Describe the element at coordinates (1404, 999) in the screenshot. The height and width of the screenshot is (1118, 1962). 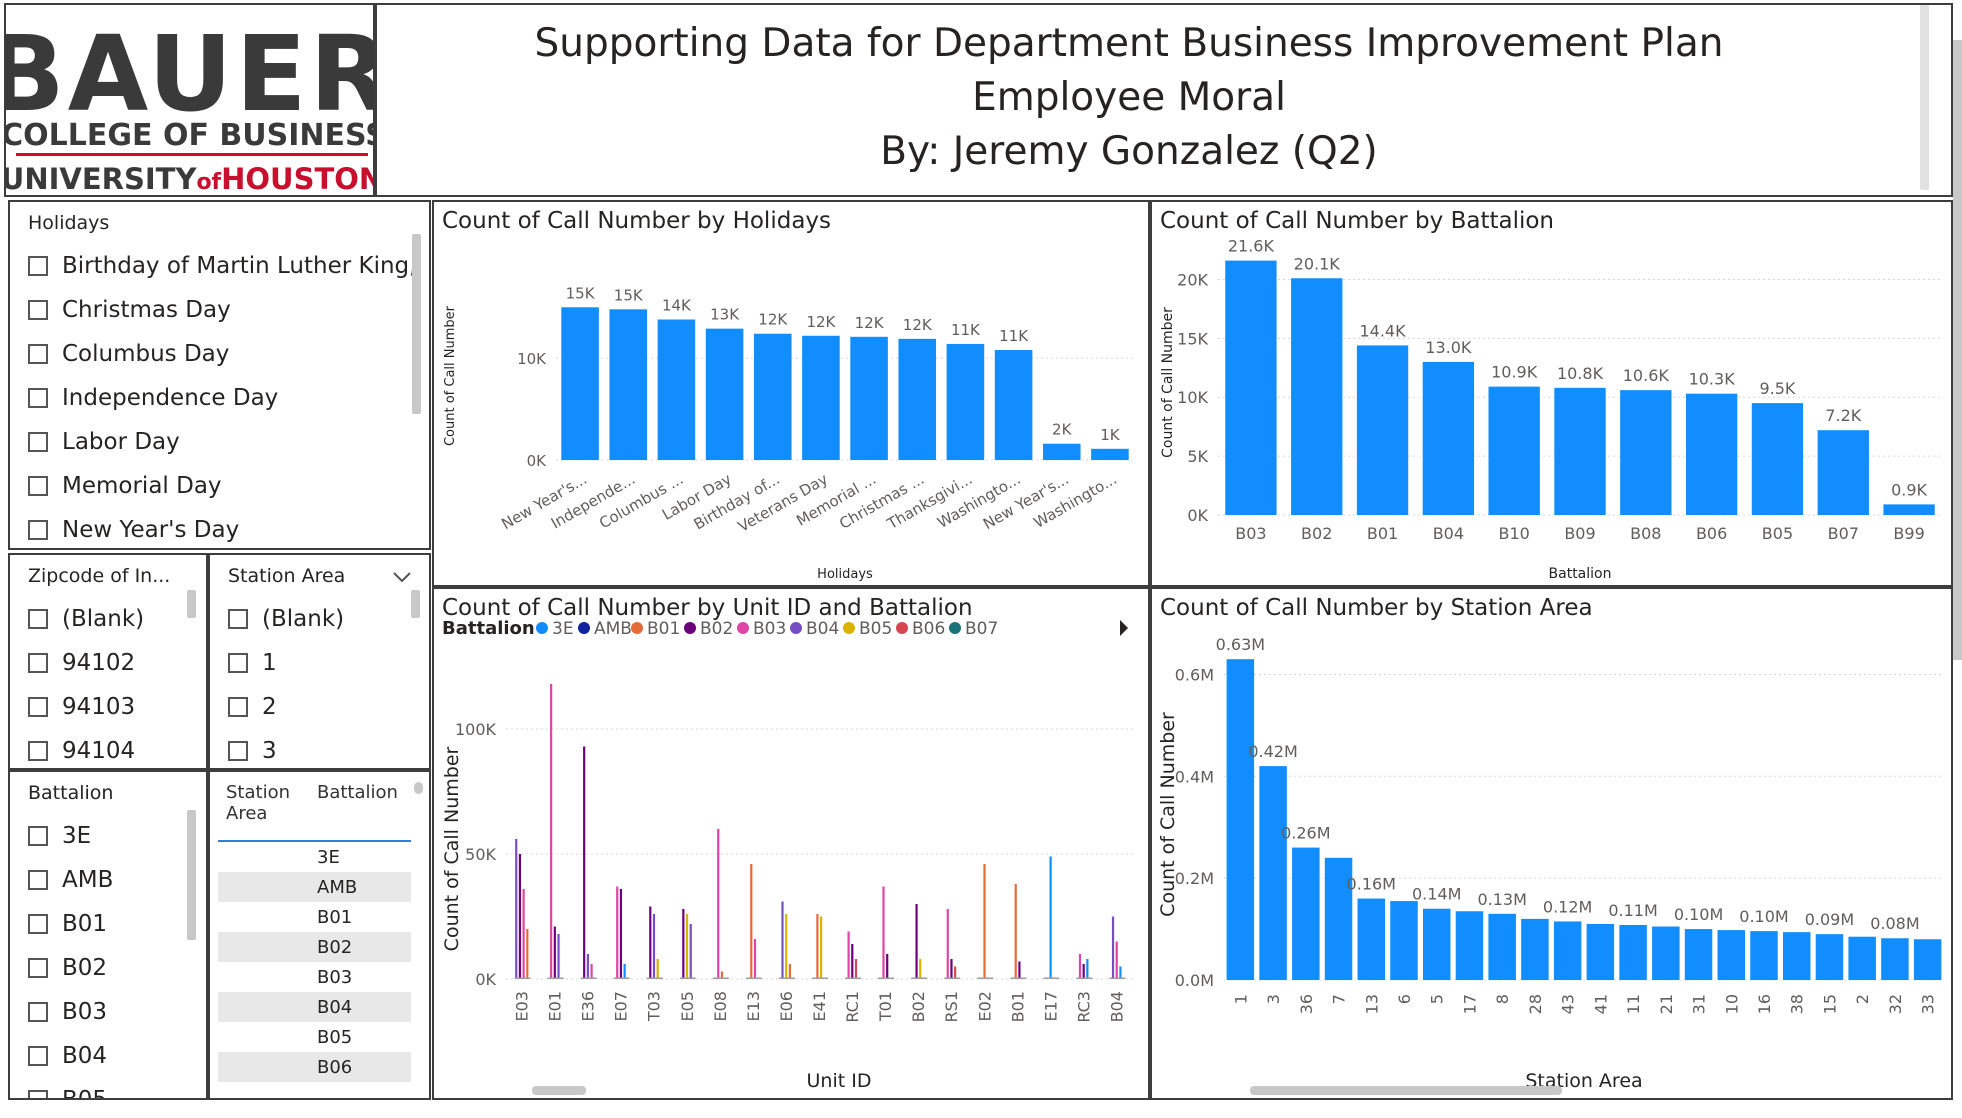
I see `x-tick-label: 6` at that location.